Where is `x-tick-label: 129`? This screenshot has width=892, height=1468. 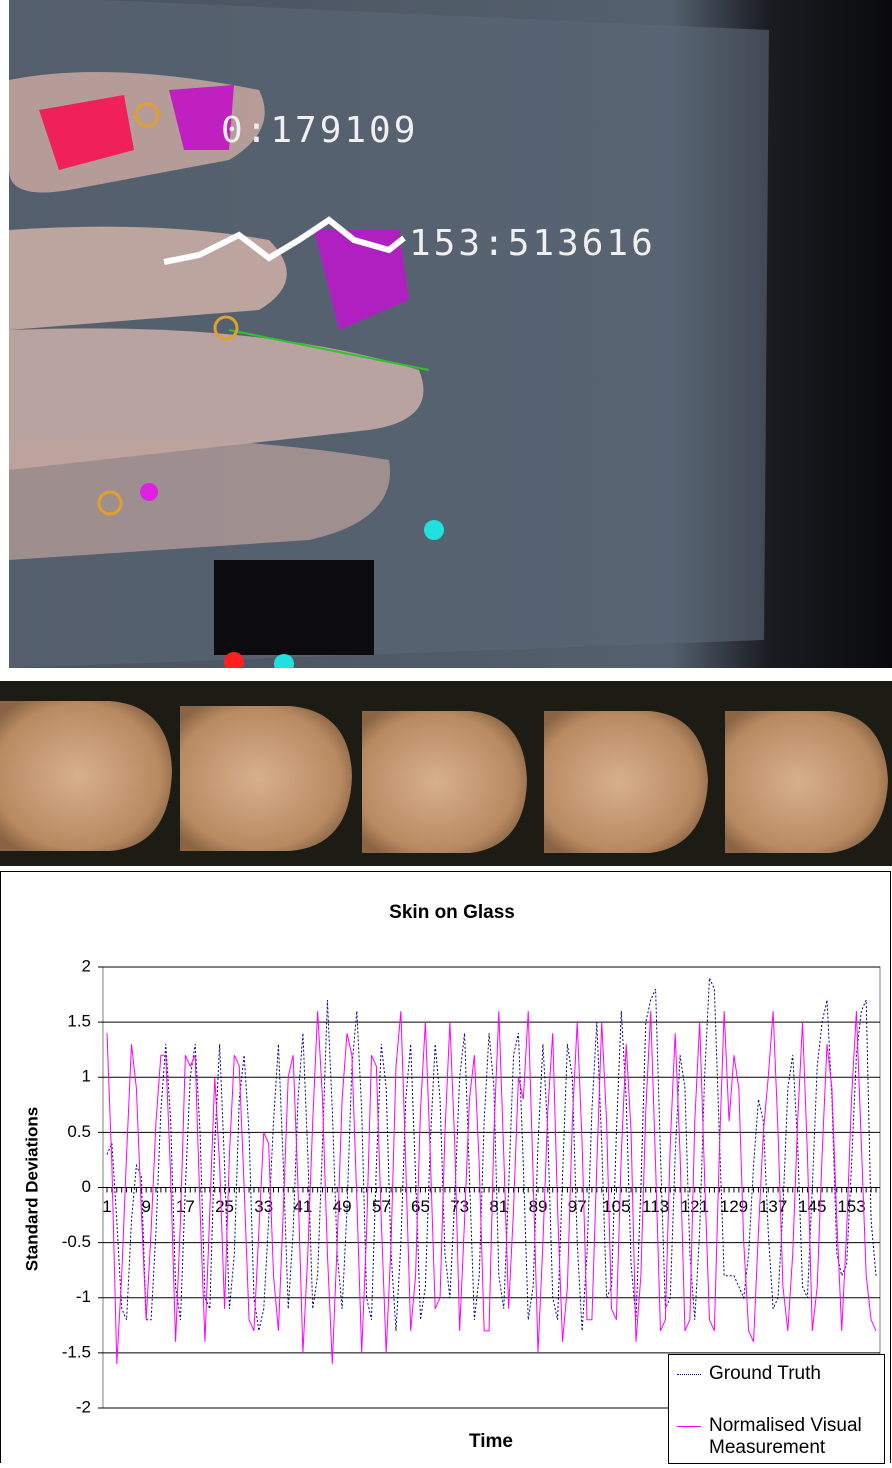 x-tick-label: 129 is located at coordinates (734, 1206).